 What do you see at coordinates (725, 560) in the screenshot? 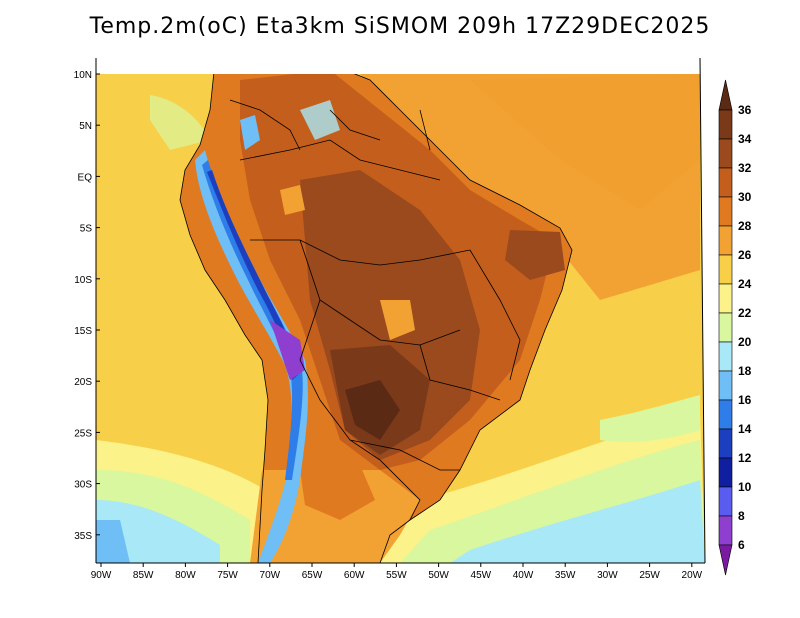
I see `colorbar-bottom-arrow` at bounding box center [725, 560].